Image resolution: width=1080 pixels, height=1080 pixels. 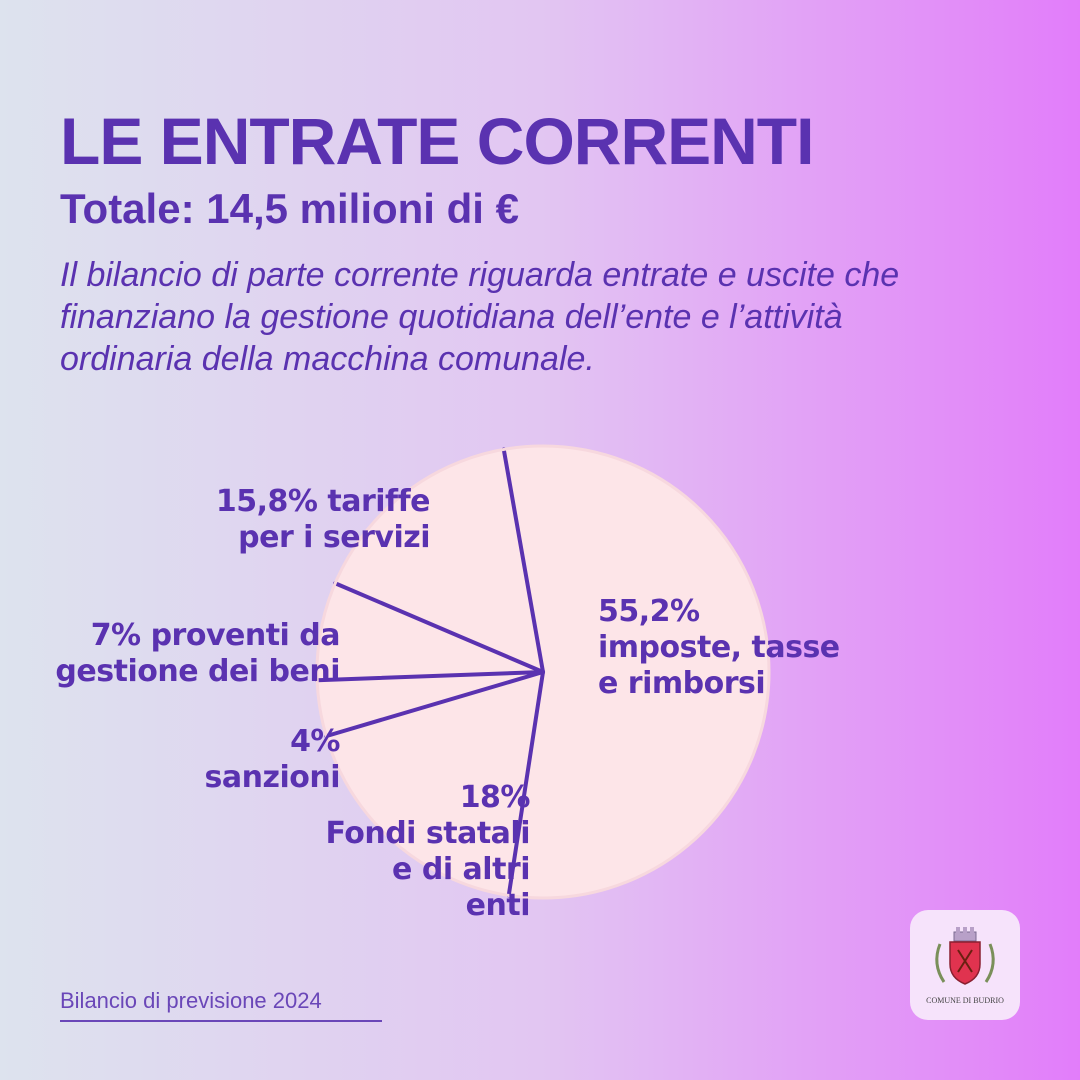 I want to click on slice-label-sanzioni: 4% sanzioni, so click(x=272, y=759).